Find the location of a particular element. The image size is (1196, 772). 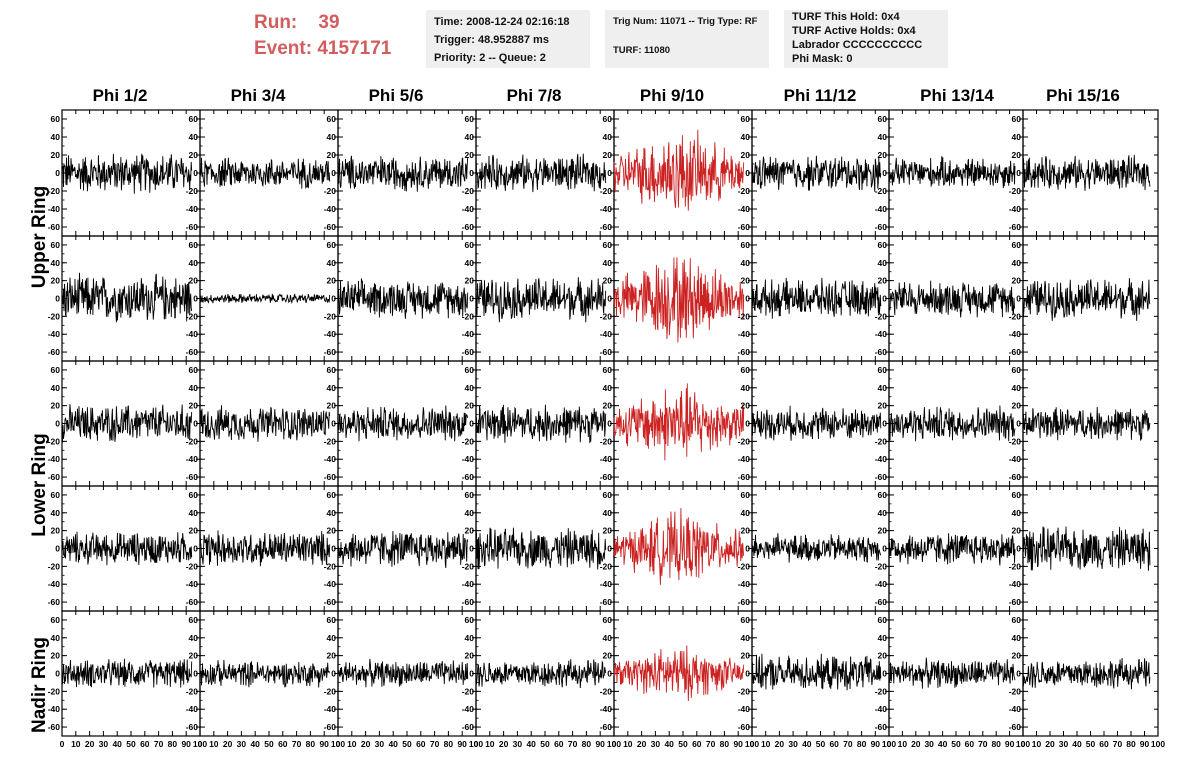

panel-col3-row2: -60 -40 -20 0 20 40 60 is located at coordinates (400, 298).